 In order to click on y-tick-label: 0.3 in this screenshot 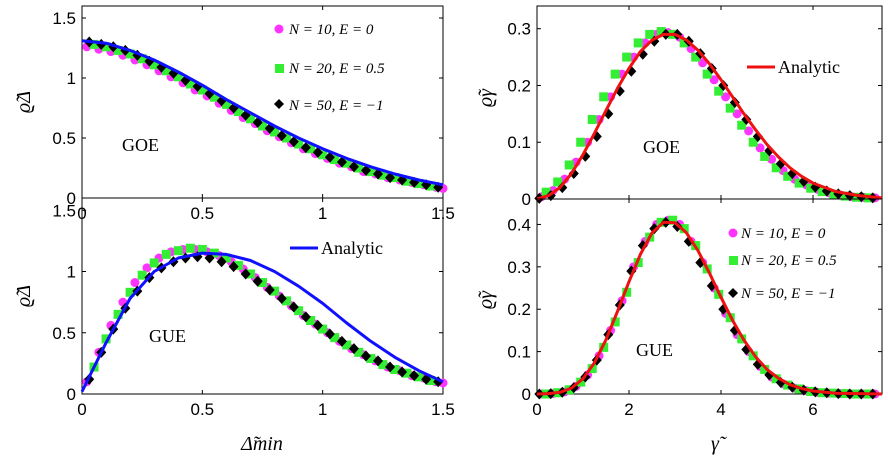, I will do `click(519, 267)`.